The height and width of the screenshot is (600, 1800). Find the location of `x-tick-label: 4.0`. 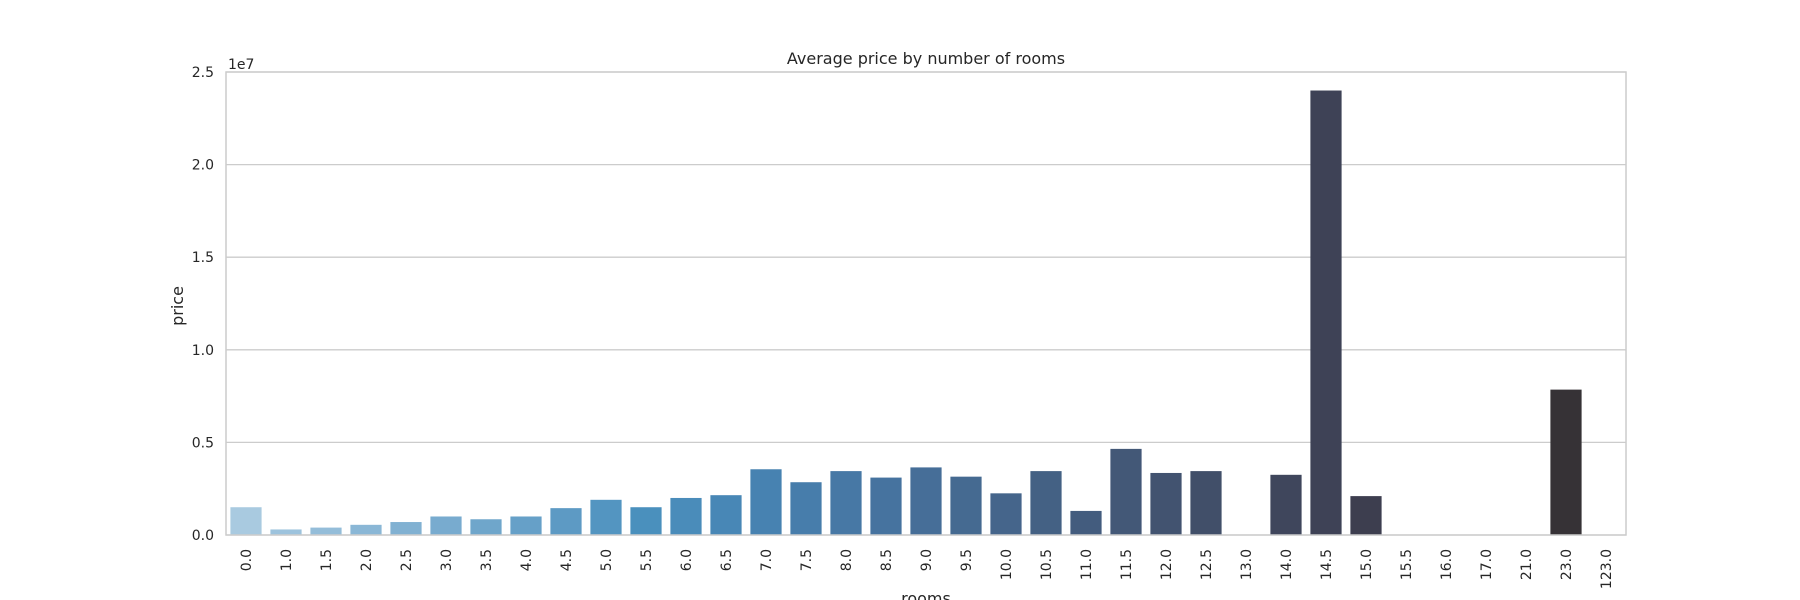

x-tick-label: 4.0 is located at coordinates (527, 560).